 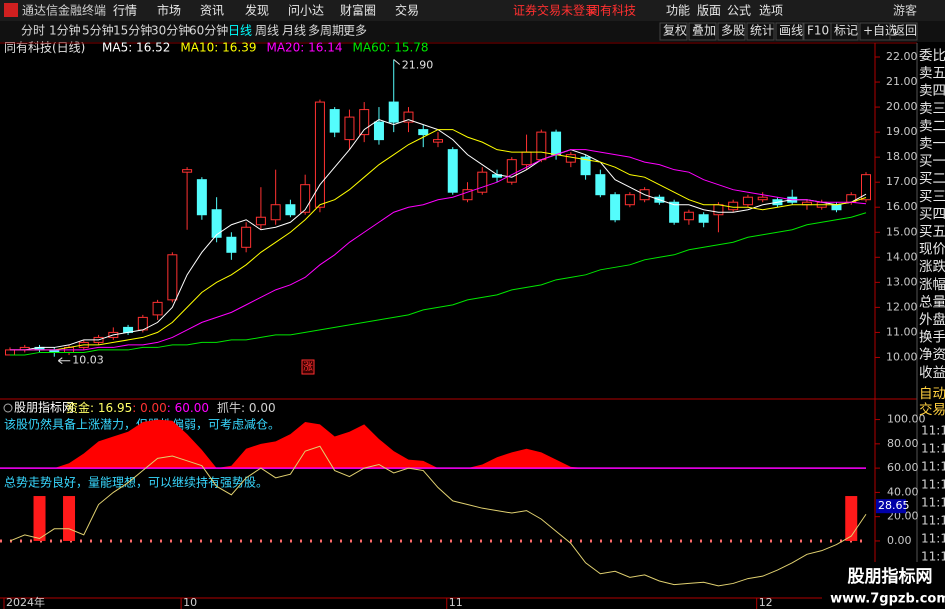 I want to click on menu-item: 财富圈, so click(x=358, y=10).